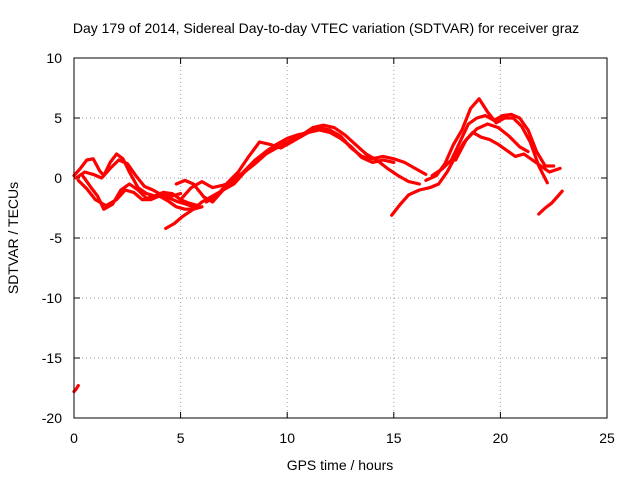 Image resolution: width=640 pixels, height=480 pixels. Describe the element at coordinates (287, 438) in the screenshot. I see `x-tick-label: 10` at that location.